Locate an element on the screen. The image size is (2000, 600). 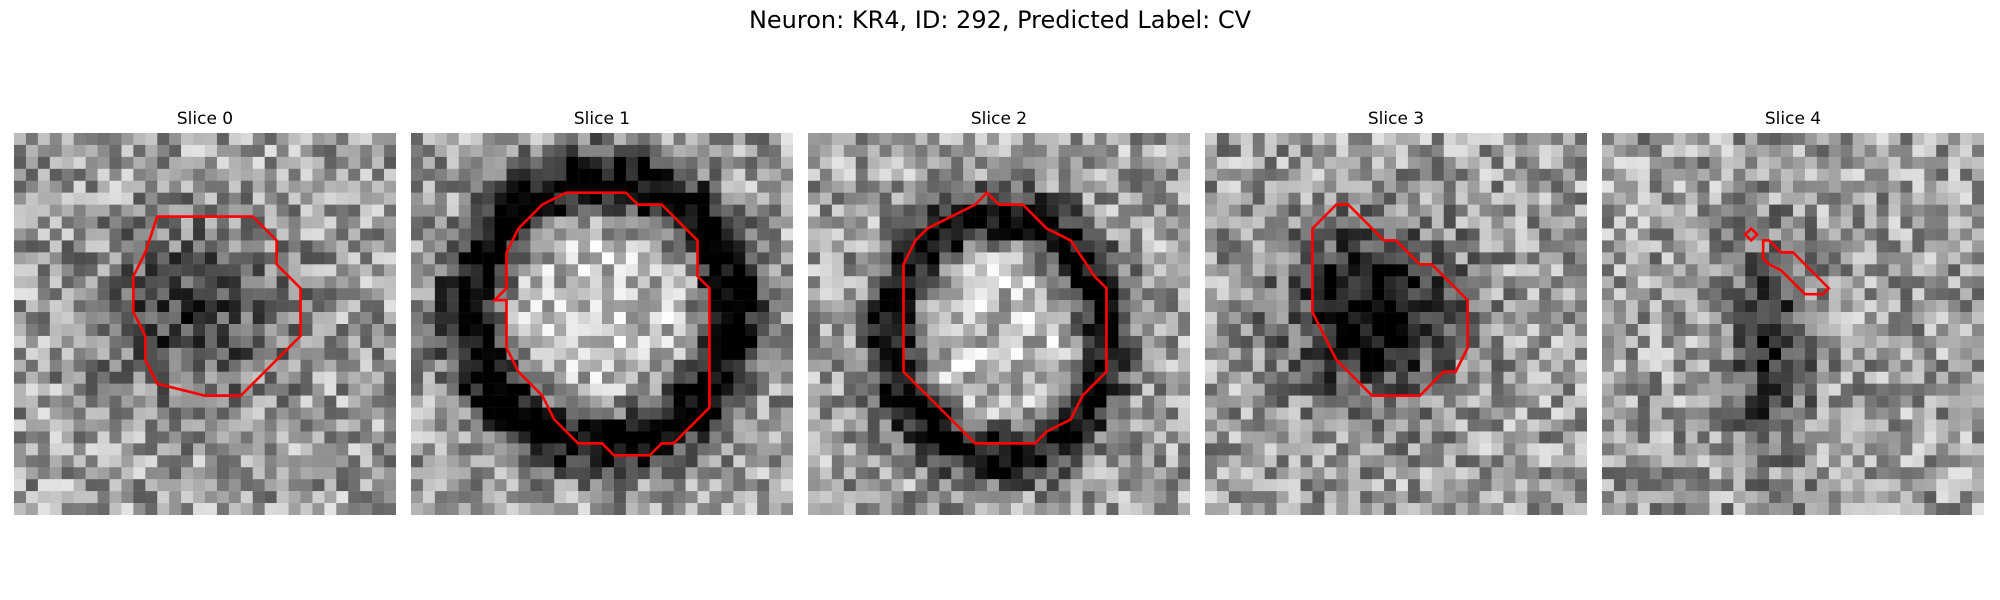
slice-title-4: Slice 4 is located at coordinates (1793, 119).